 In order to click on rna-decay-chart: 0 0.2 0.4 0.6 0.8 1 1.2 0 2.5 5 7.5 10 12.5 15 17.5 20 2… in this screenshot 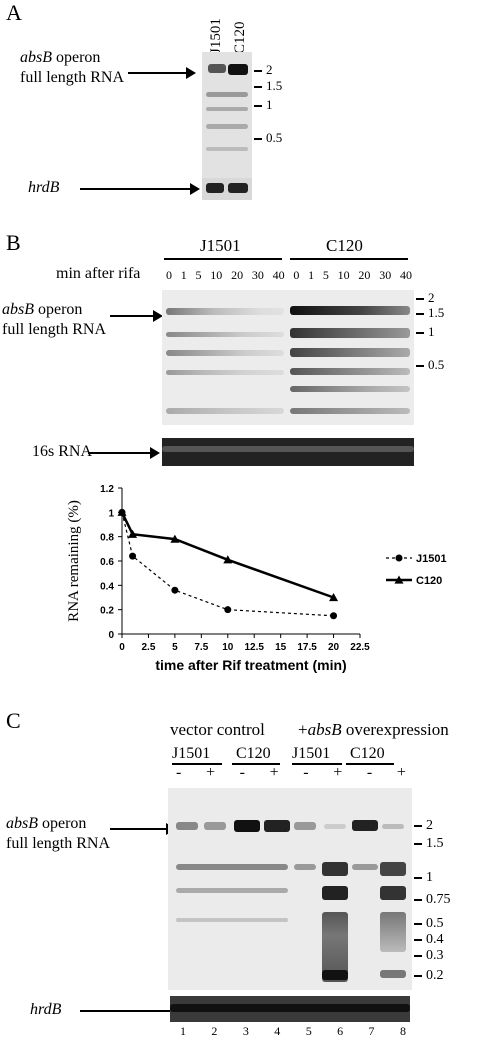, I will do `click(256, 578)`.